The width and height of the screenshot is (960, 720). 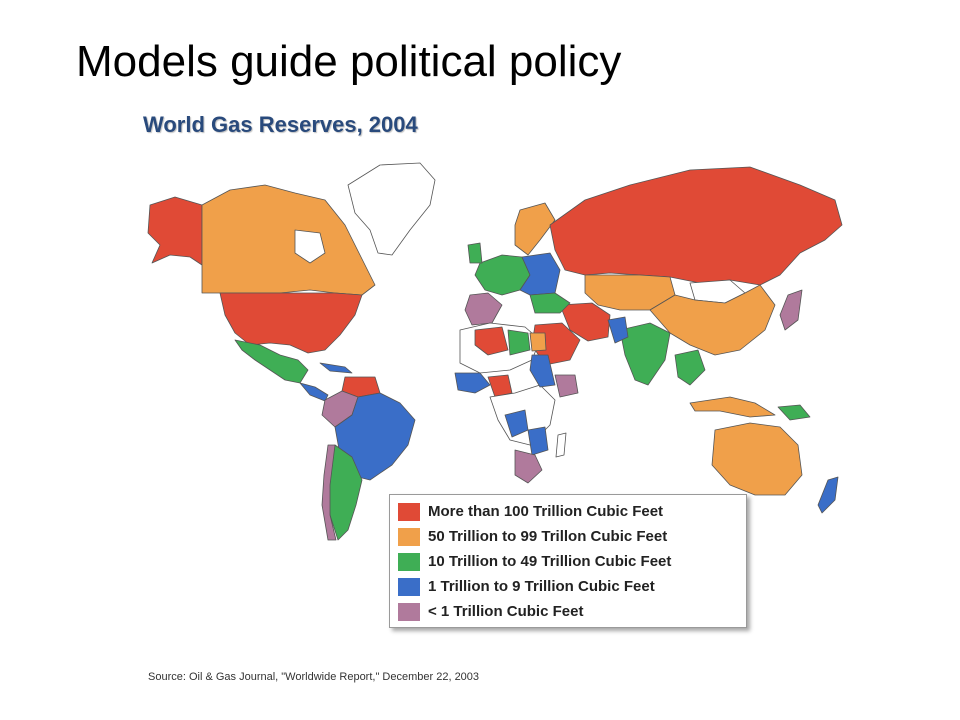 I want to click on india, so click(x=645, y=354).